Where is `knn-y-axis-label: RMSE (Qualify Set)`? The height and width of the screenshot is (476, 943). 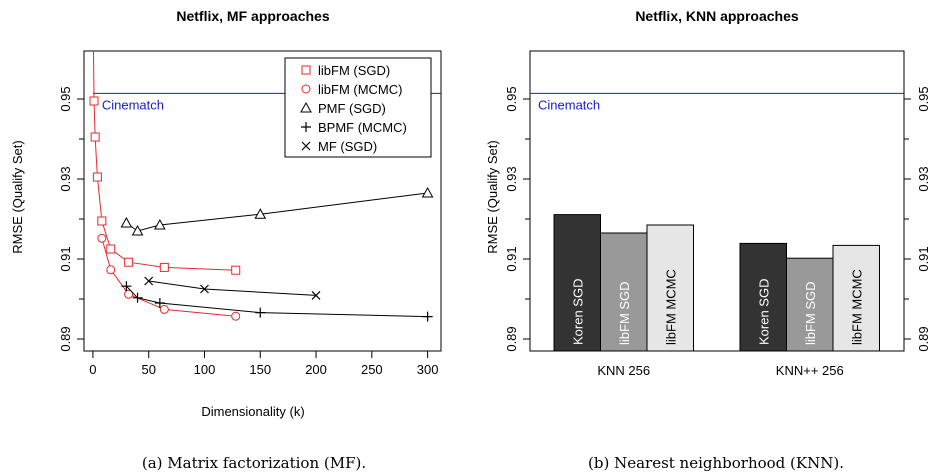 knn-y-axis-label: RMSE (Qualify Set) is located at coordinates (492, 196).